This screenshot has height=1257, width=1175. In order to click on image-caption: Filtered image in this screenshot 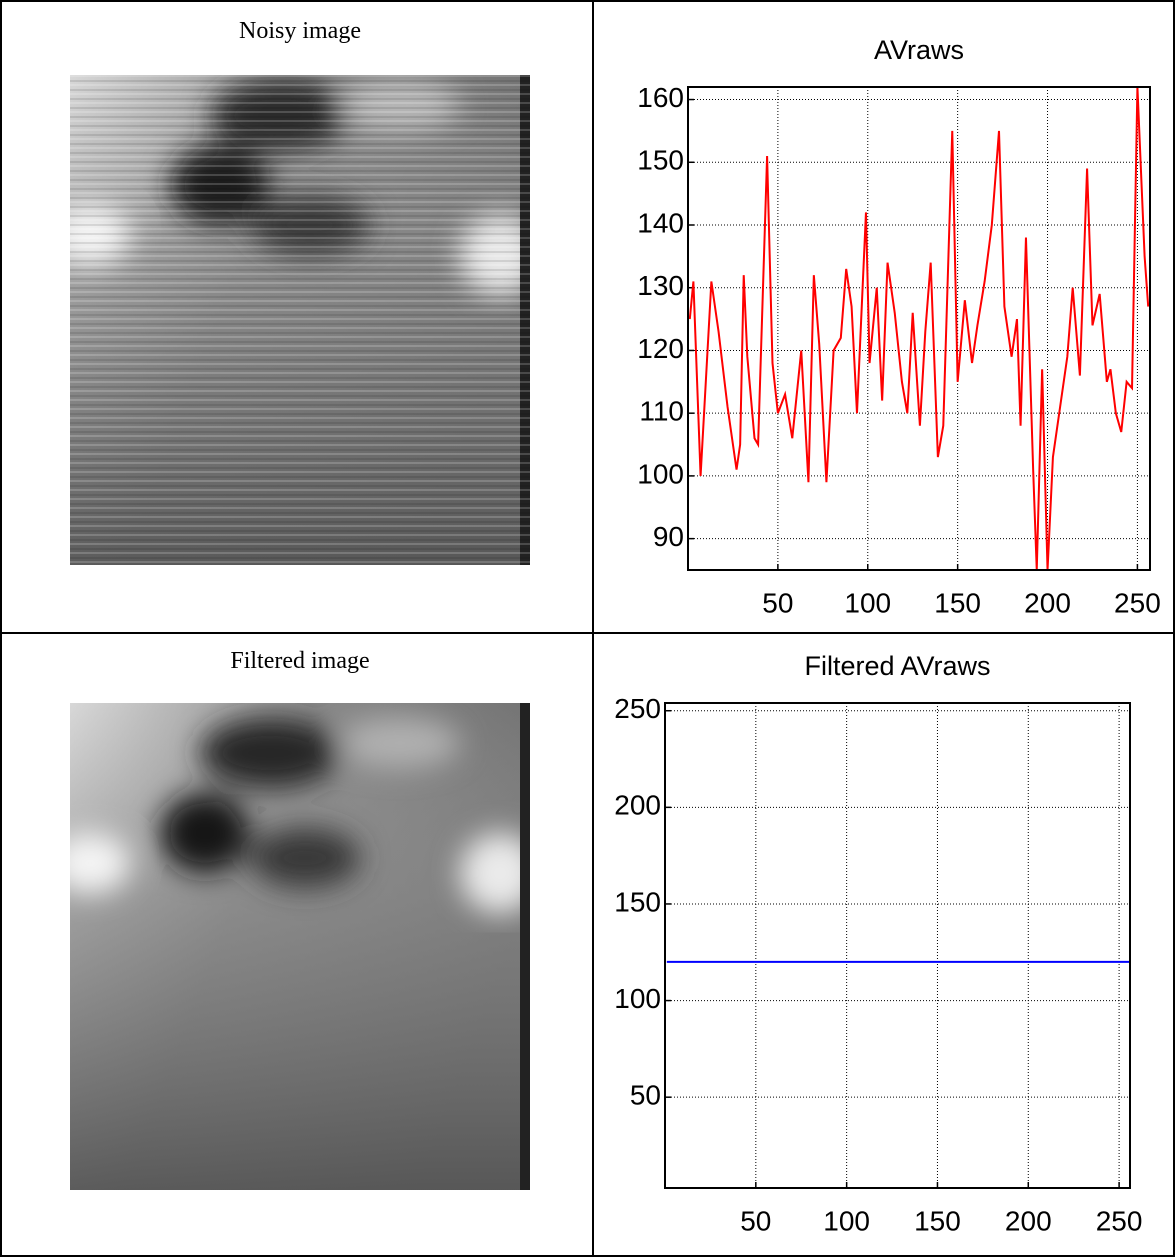, I will do `click(299, 661)`.